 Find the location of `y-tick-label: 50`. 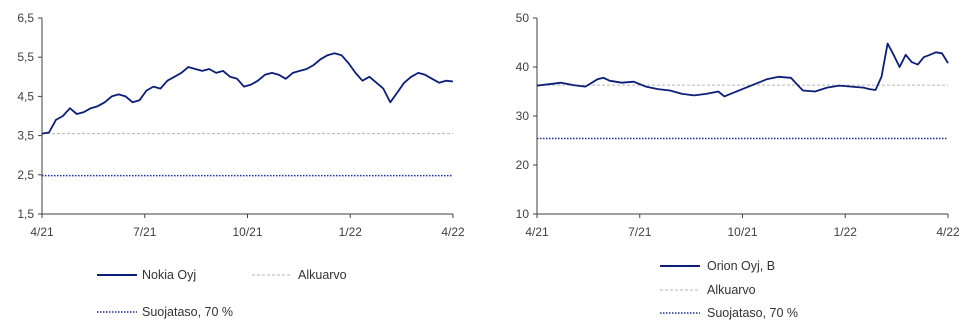

y-tick-label: 50 is located at coordinates (523, 18).